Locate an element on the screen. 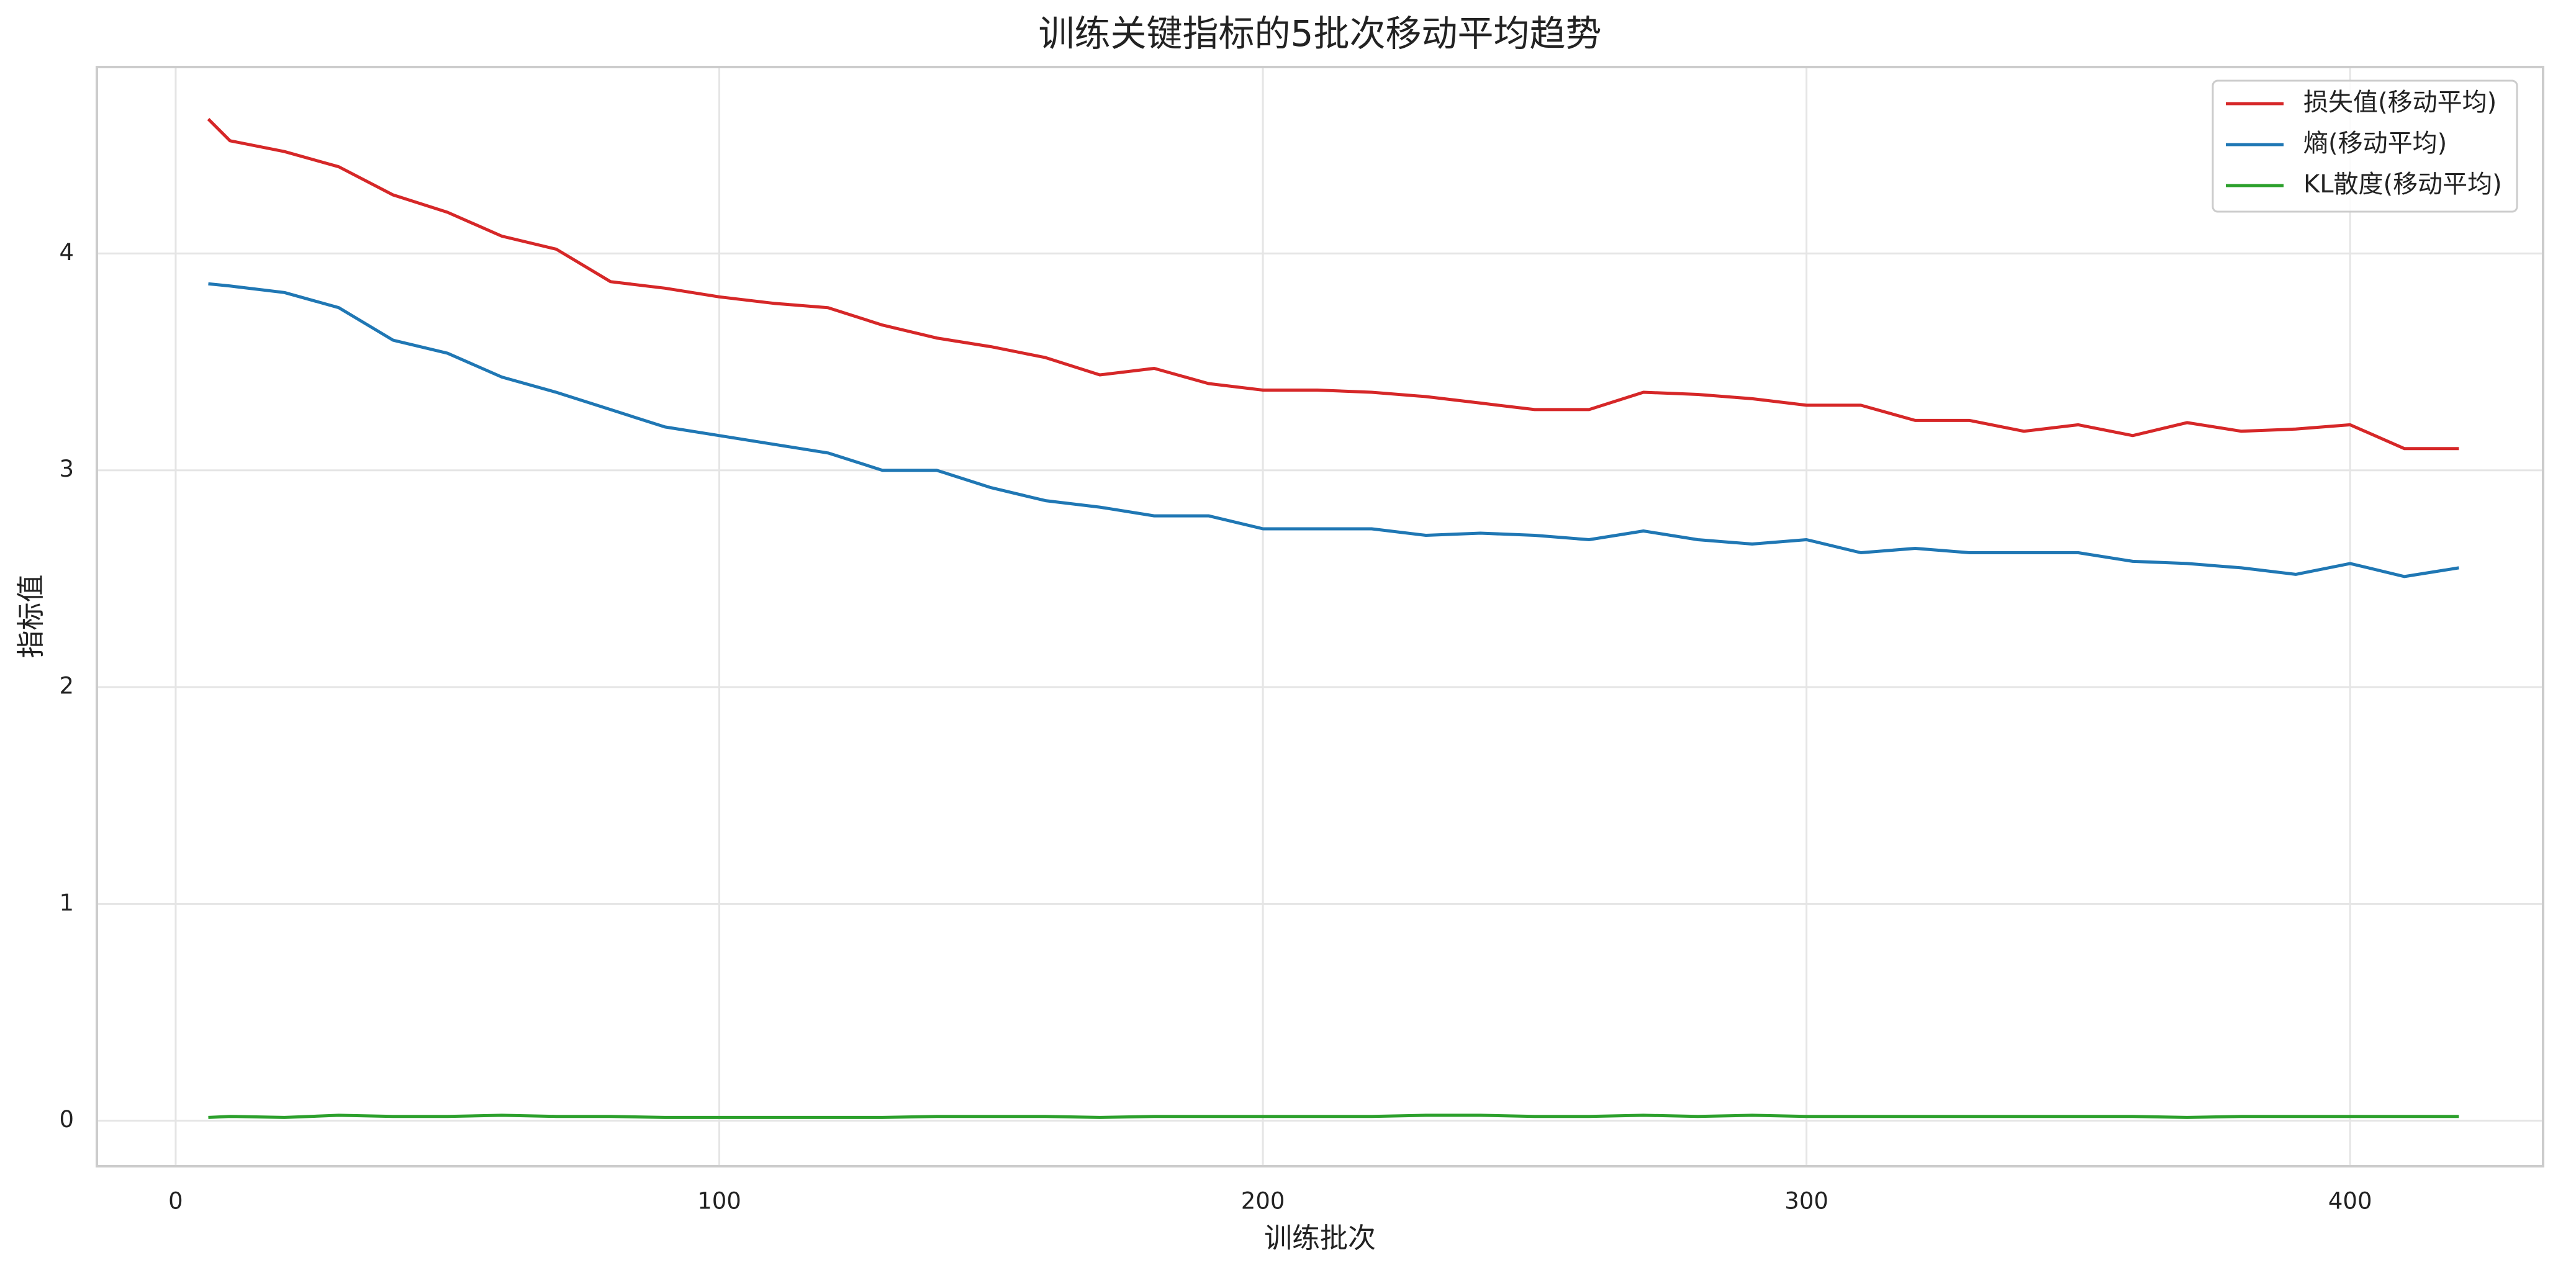  y-tick-label: 2 is located at coordinates (66, 686).